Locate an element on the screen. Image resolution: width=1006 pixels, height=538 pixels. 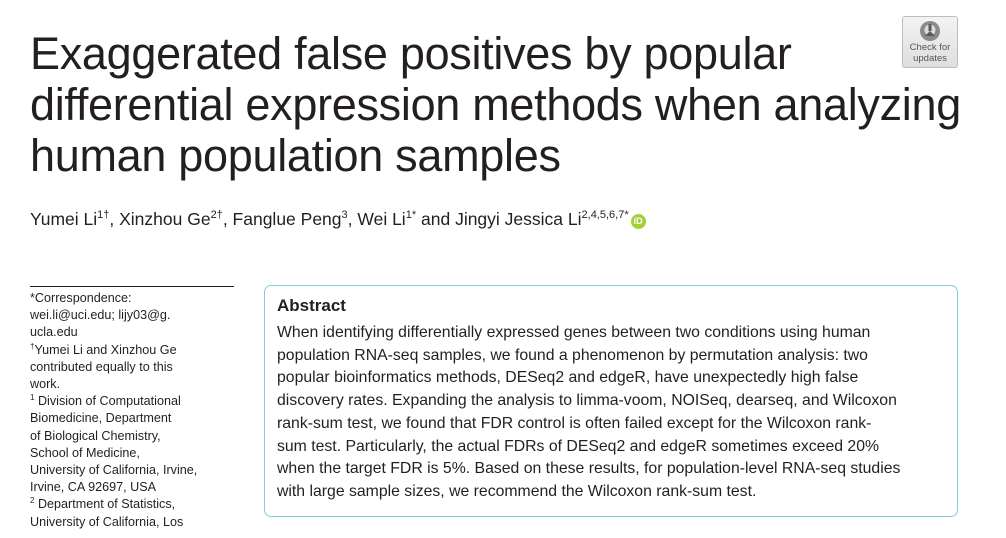
author-name: Fanglue Peng is located at coordinates (287, 219).